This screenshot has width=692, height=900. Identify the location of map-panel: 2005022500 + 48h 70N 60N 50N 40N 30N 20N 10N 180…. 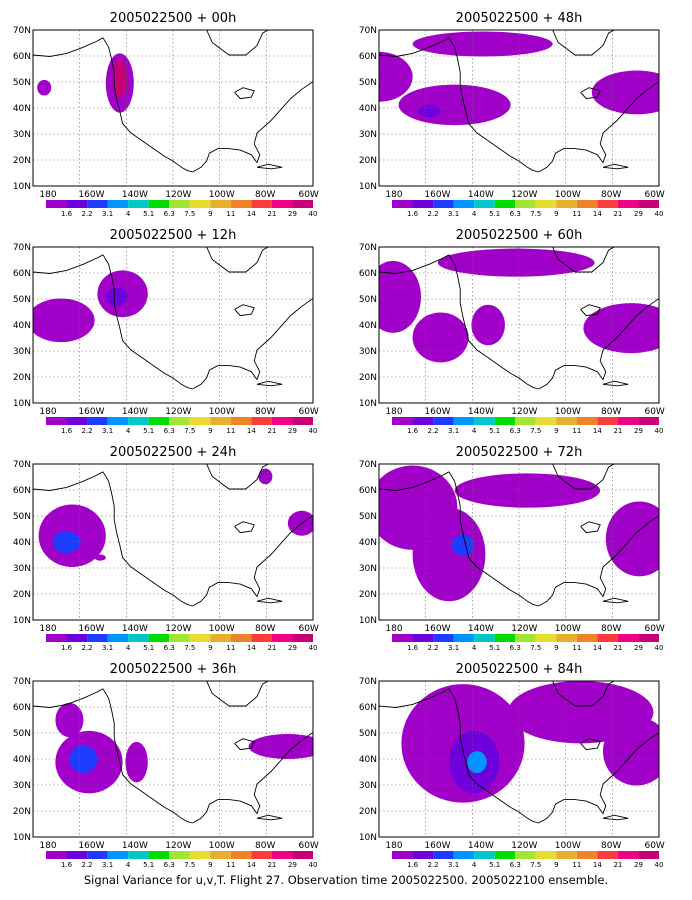
(512, 114).